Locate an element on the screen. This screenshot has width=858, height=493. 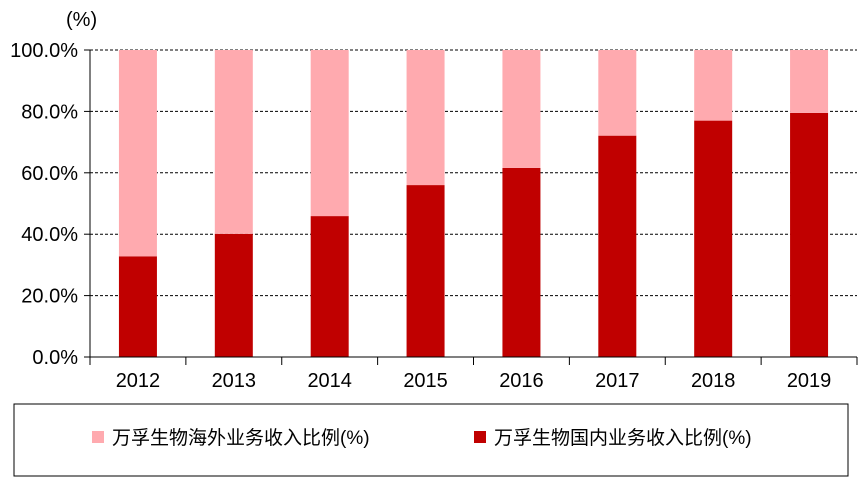
bar-overseas-2015 is located at coordinates (425, 118).